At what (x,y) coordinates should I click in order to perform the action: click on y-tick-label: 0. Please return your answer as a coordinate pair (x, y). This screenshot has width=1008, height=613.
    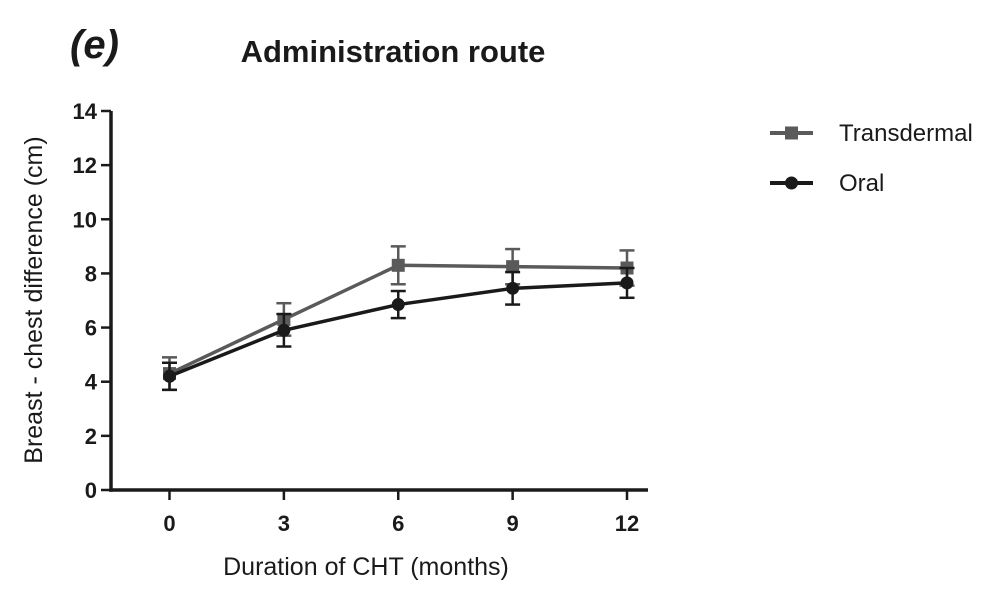
    Looking at the image, I should click on (91, 490).